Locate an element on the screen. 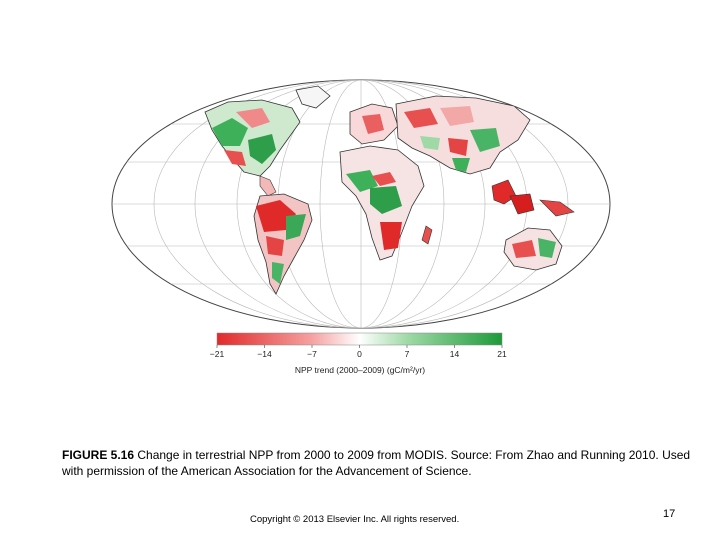  north-america is located at coordinates (252, 148).